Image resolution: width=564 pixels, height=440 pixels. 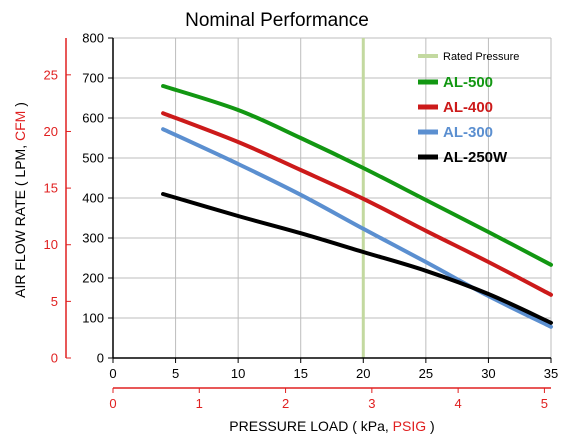 I want to click on kpa-tick-label-30: 30, so click(x=488, y=373).